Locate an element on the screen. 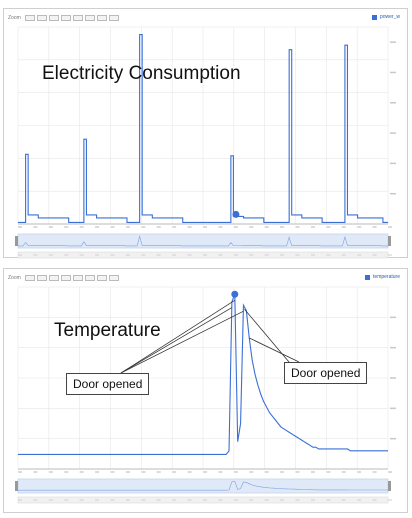 This screenshot has width=412, height=518. navigator is located at coordinates (203, 486).